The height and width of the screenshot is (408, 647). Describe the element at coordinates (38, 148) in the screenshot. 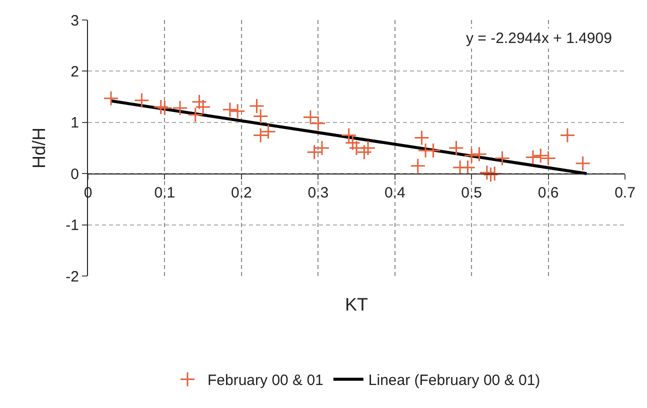

I see `y-axis-title: Hd/H` at that location.